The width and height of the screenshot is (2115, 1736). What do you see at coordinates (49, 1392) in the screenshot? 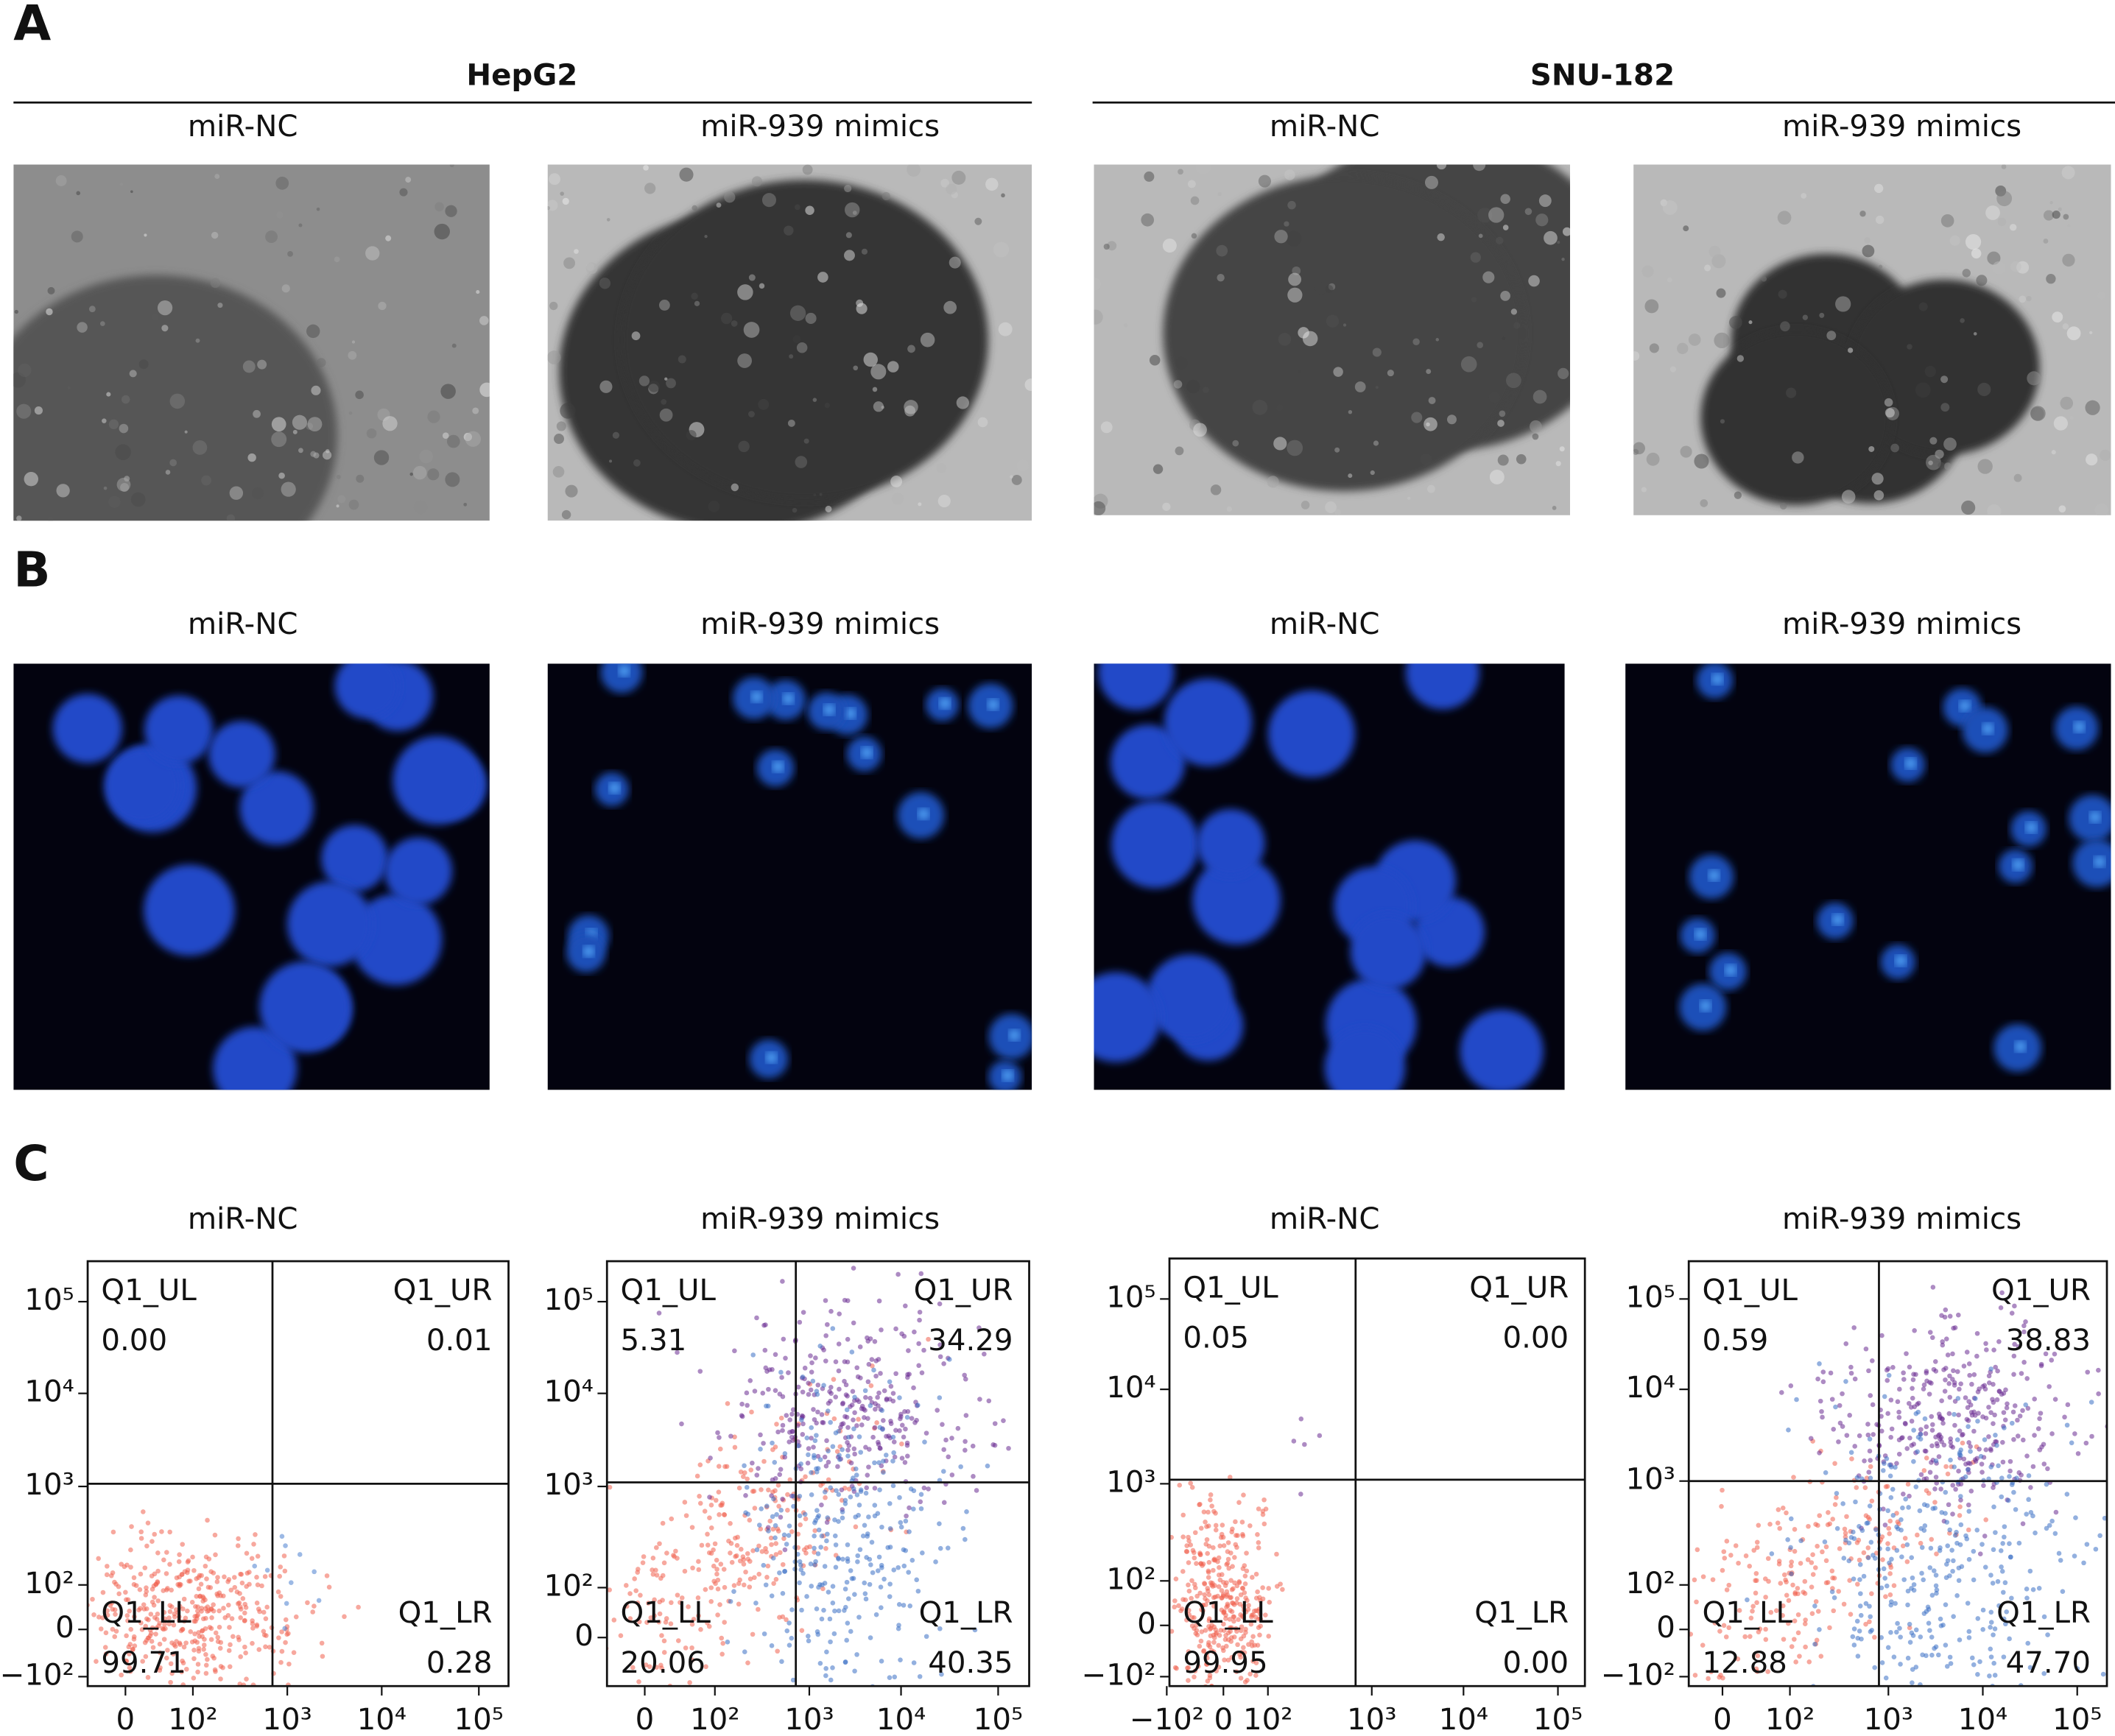
I see `y-tick-label: 10⁴` at bounding box center [49, 1392].